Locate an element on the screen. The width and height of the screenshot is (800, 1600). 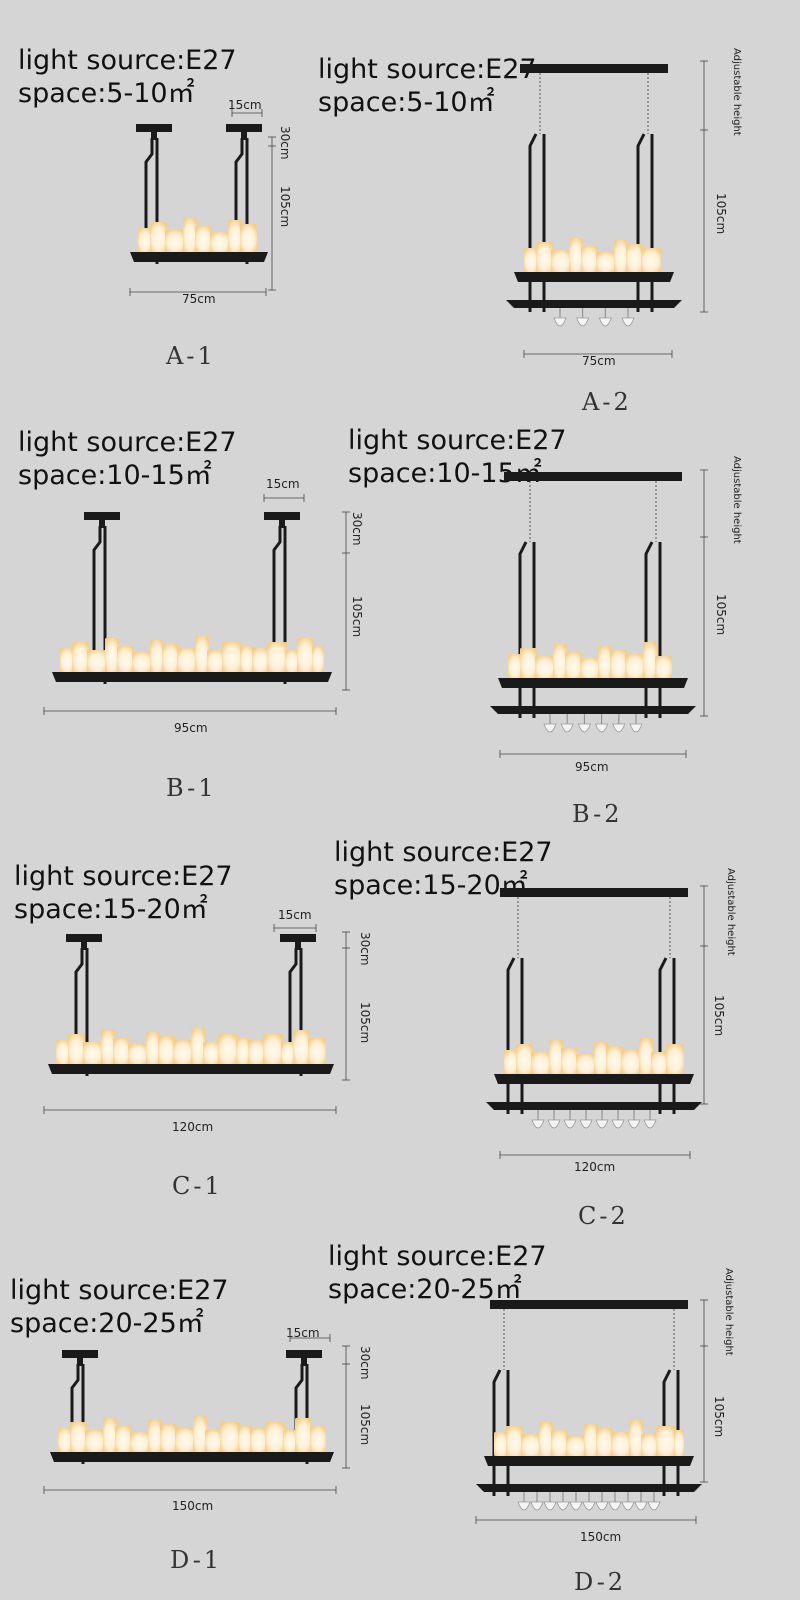
space-text: space:20-25㎡ is located at coordinates (425, 1289).